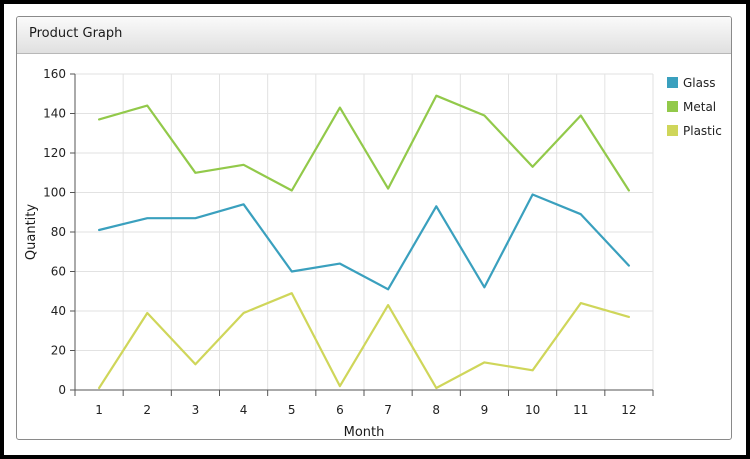 The width and height of the screenshot is (750, 459). I want to click on x-tick-labels: 1 2 3 4 5 6 7 8 9 10 11 12, so click(365, 410).